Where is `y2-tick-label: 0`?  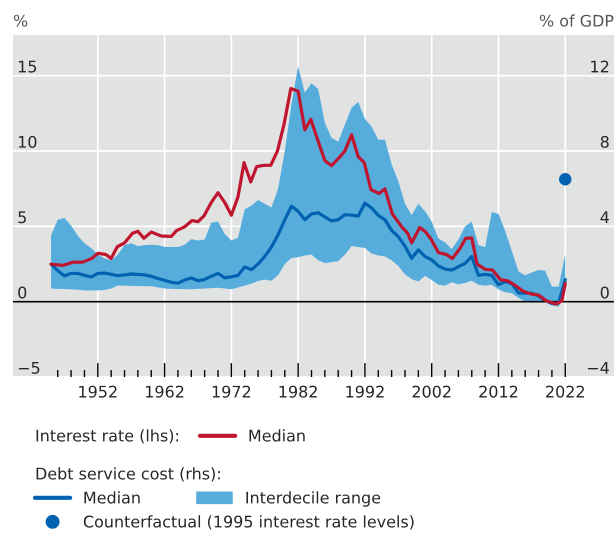
y2-tick-label: 0 is located at coordinates (604, 292).